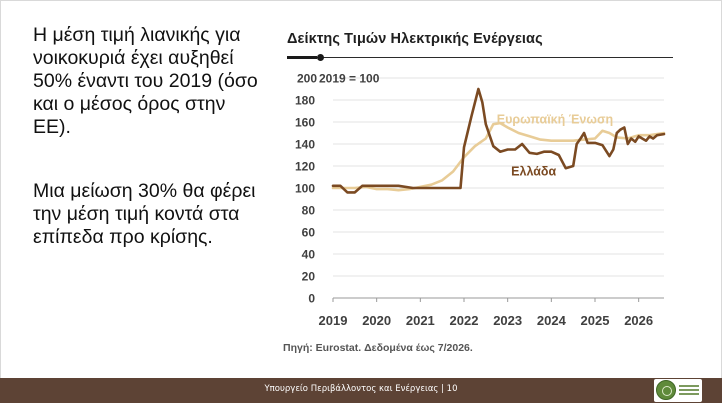 This screenshot has width=722, height=403. Describe the element at coordinates (309, 211) in the screenshot. I see `y-tick-label: 80` at that location.